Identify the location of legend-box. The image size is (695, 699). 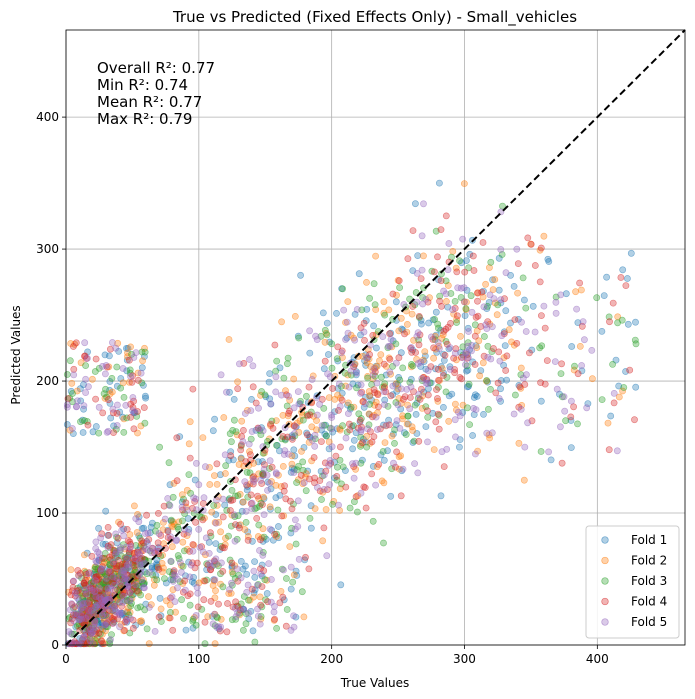
(632, 582).